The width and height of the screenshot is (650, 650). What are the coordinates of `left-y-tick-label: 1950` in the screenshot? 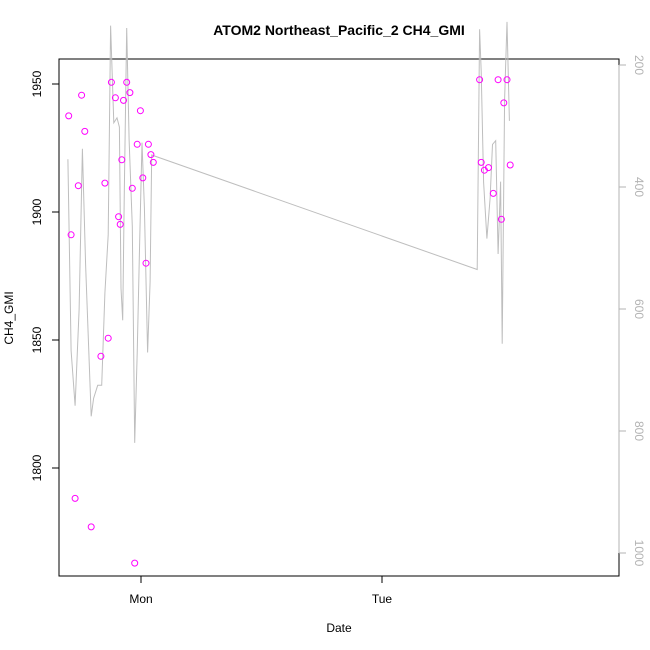 It's located at (37, 83).